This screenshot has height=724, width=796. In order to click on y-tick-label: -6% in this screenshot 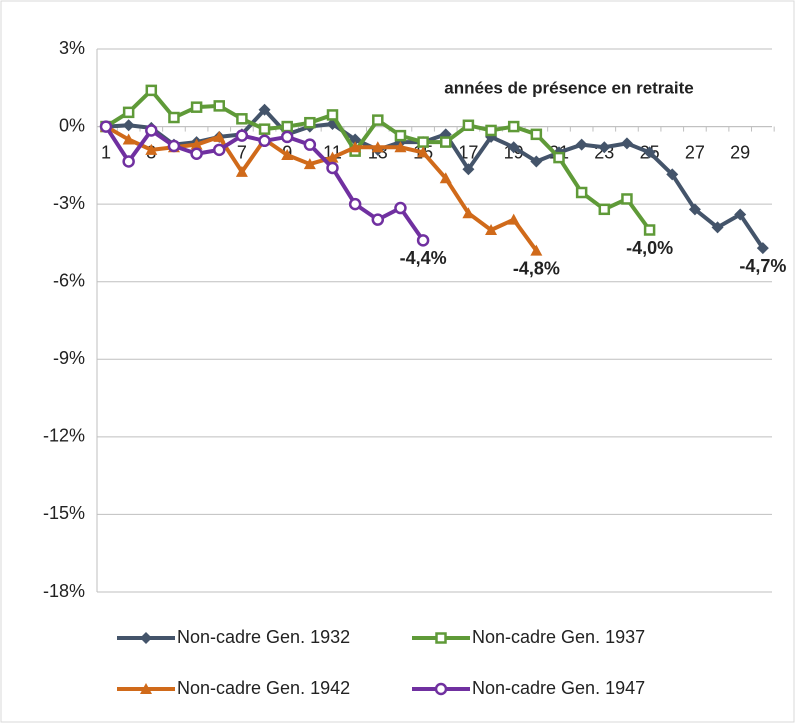, I will do `click(69, 280)`.